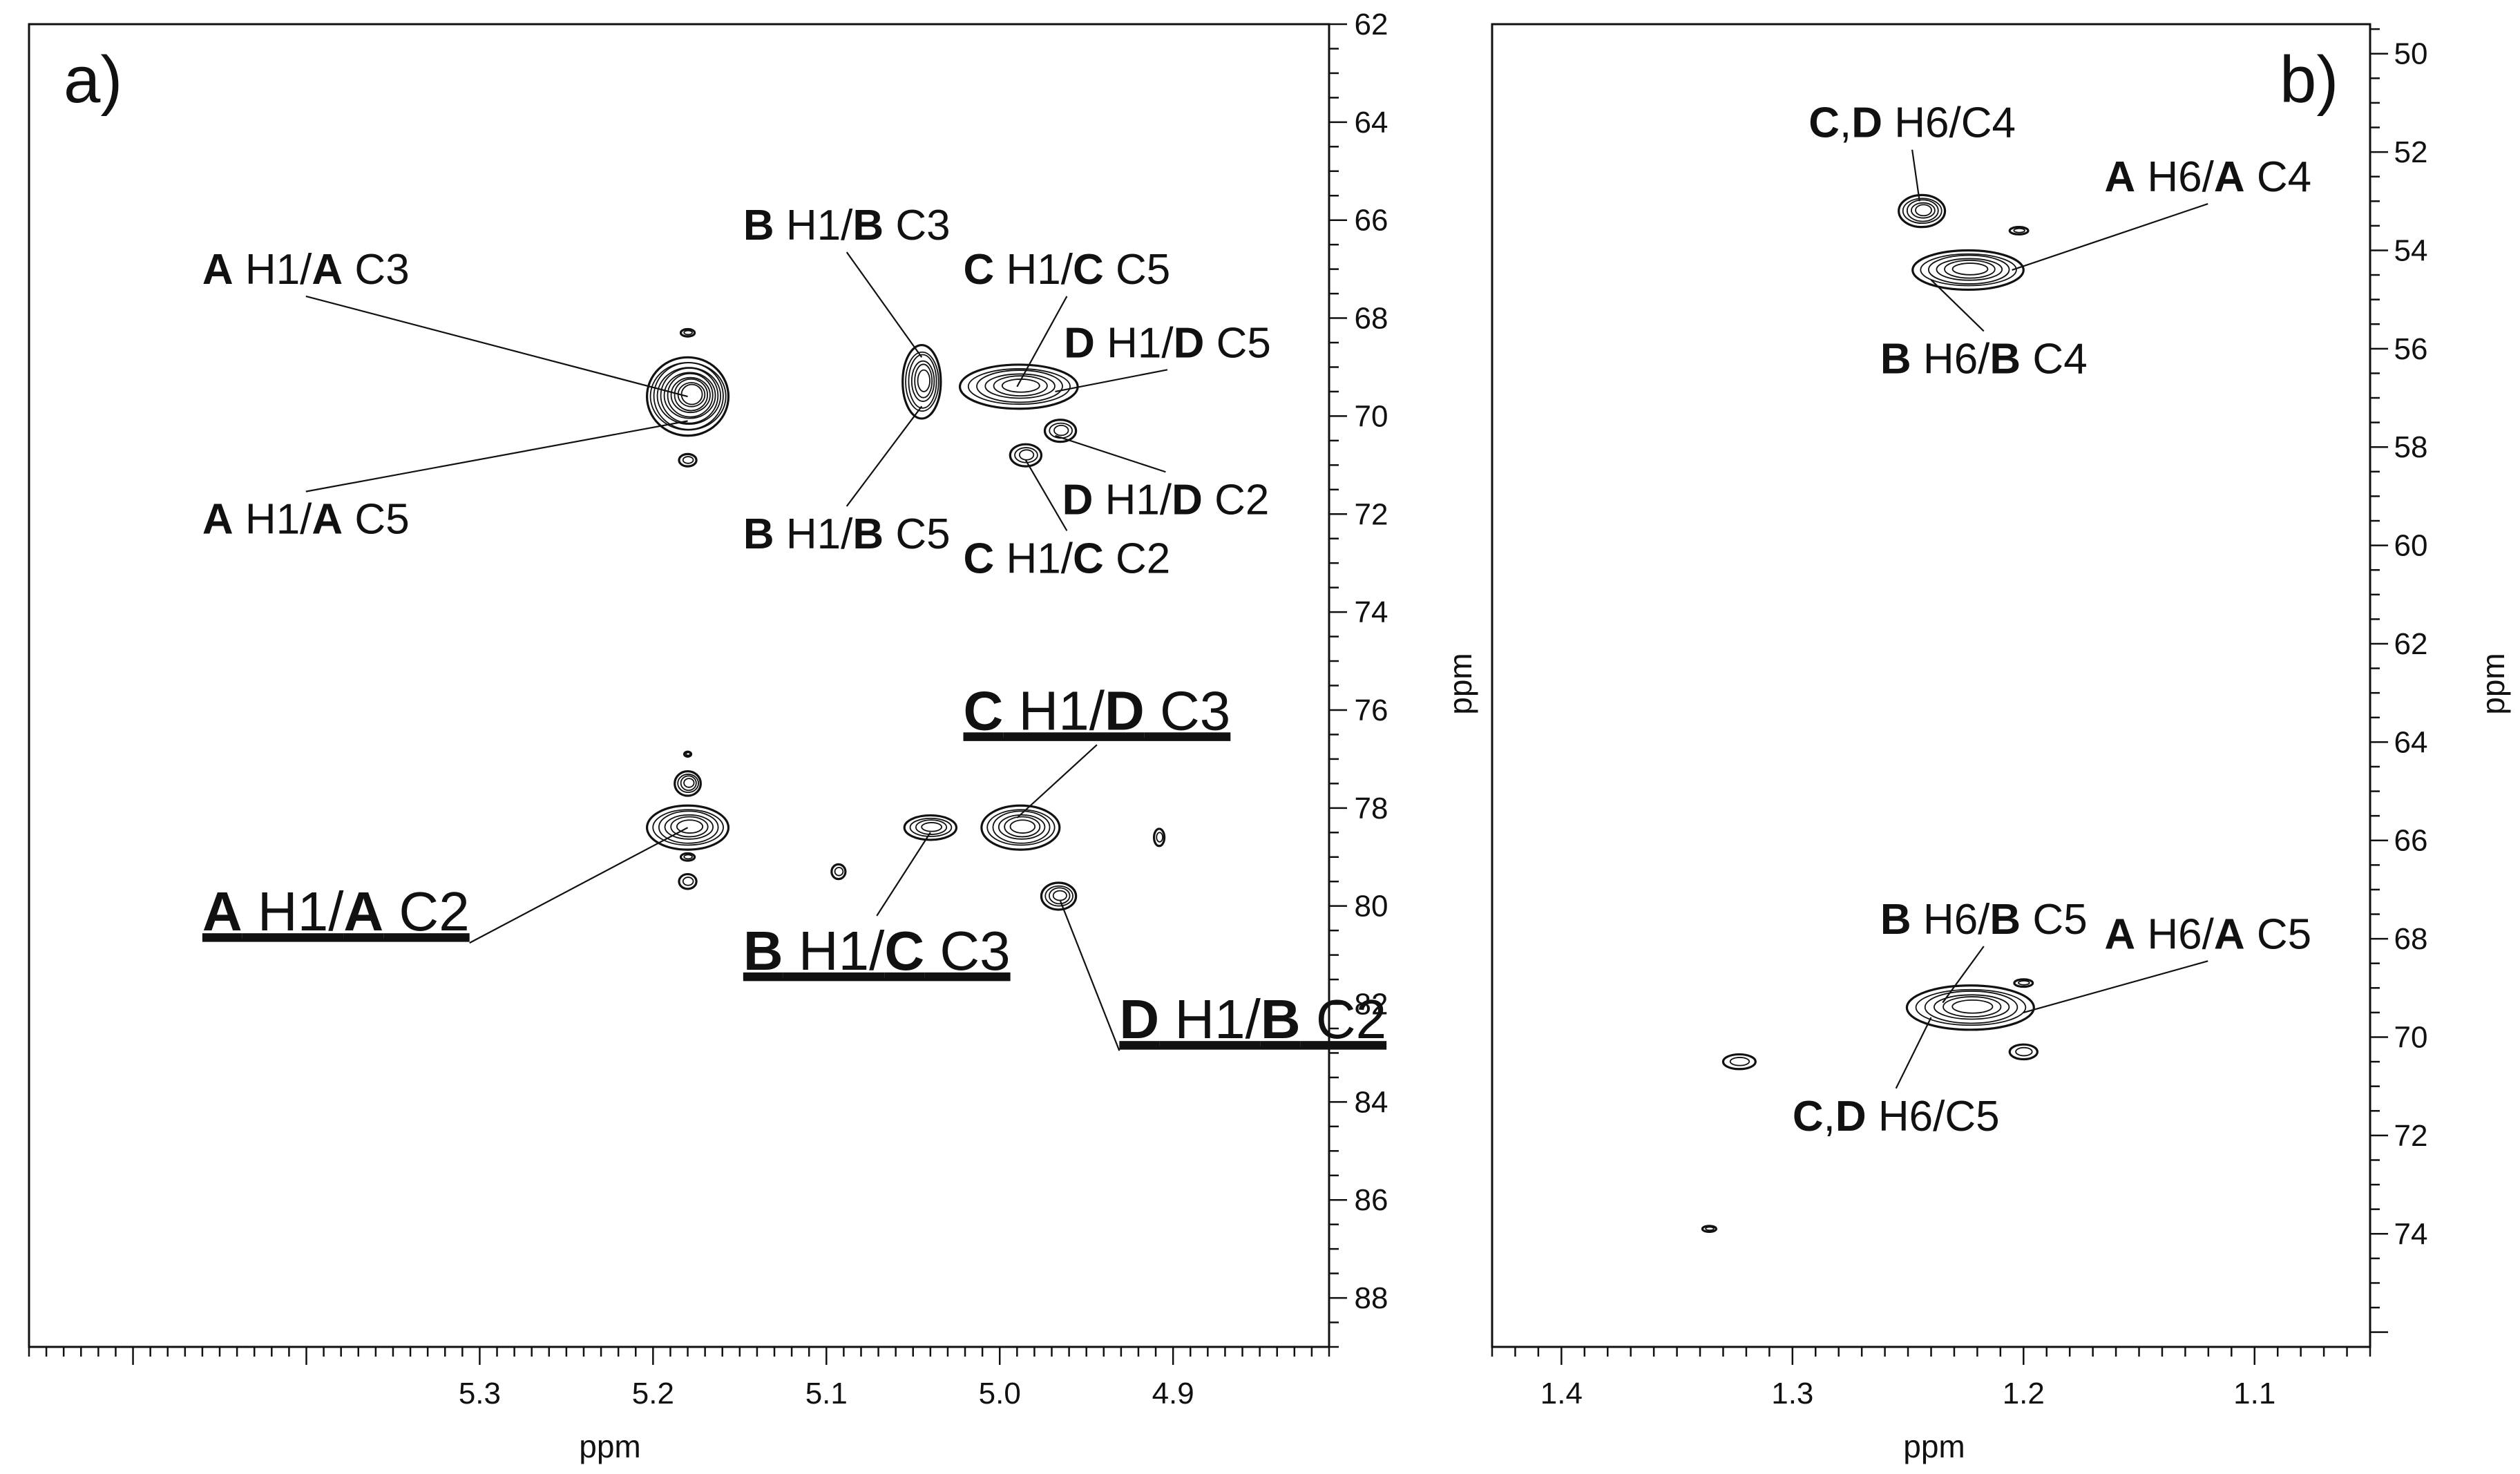 This screenshot has width=2520, height=1474. Describe the element at coordinates (1173, 1393) in the screenshot. I see `x-tick-label: 4.9` at that location.